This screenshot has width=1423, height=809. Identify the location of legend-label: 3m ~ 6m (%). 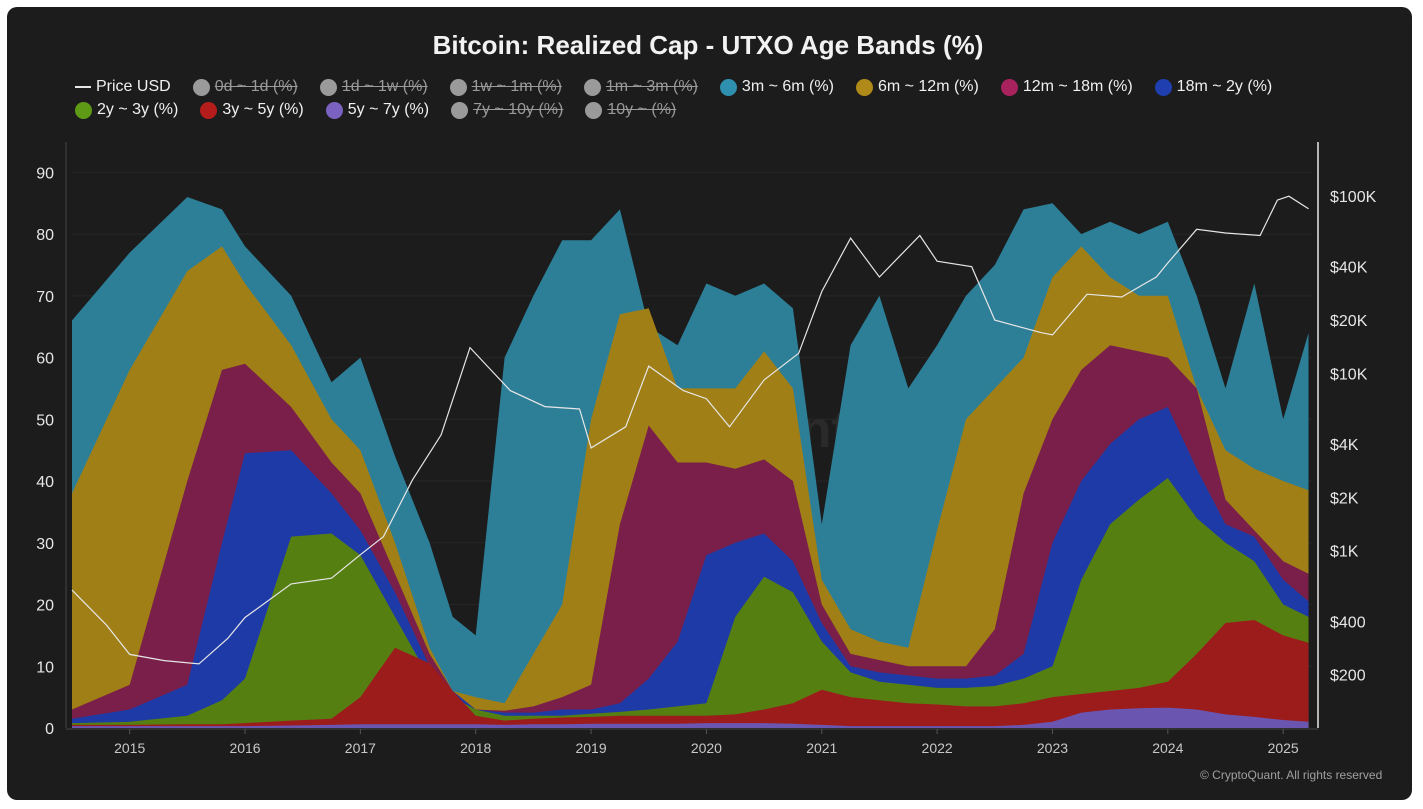
(787, 86).